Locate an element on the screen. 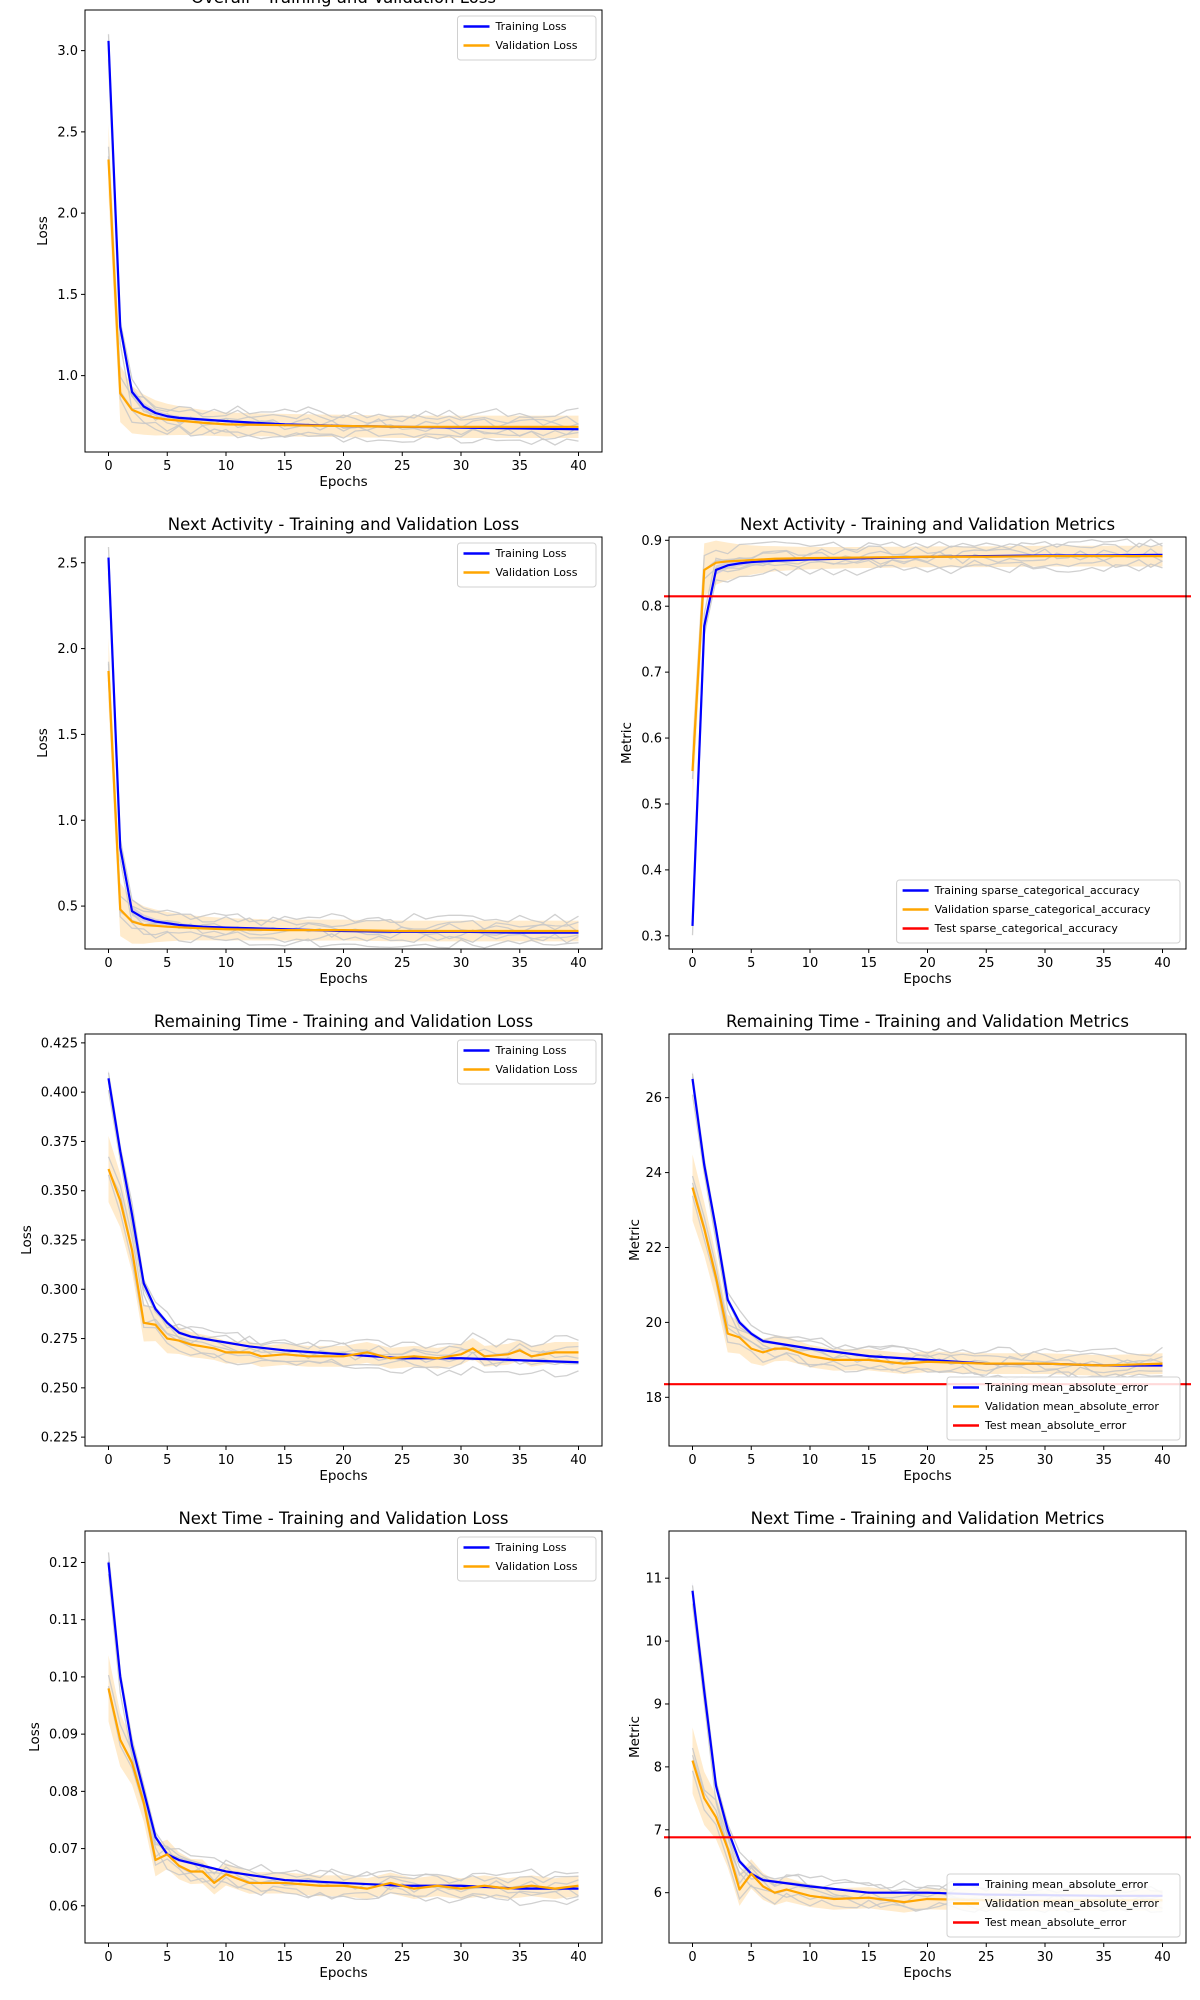 This screenshot has height=2000, width=1200. y-tick-label: 20 is located at coordinates (653, 1323).